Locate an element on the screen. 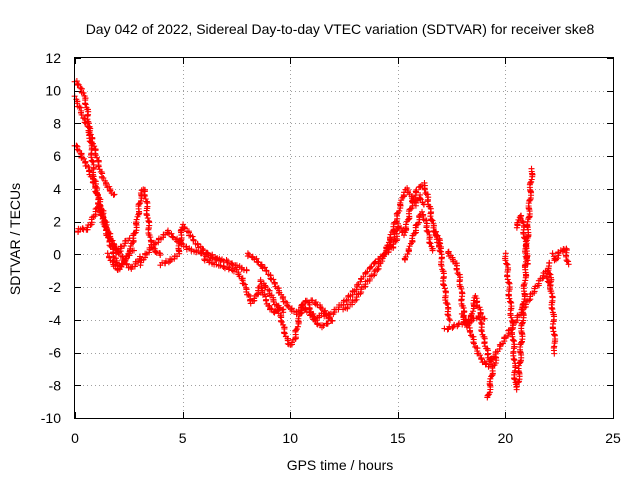  y-tick-label: 2 is located at coordinates (57, 222).